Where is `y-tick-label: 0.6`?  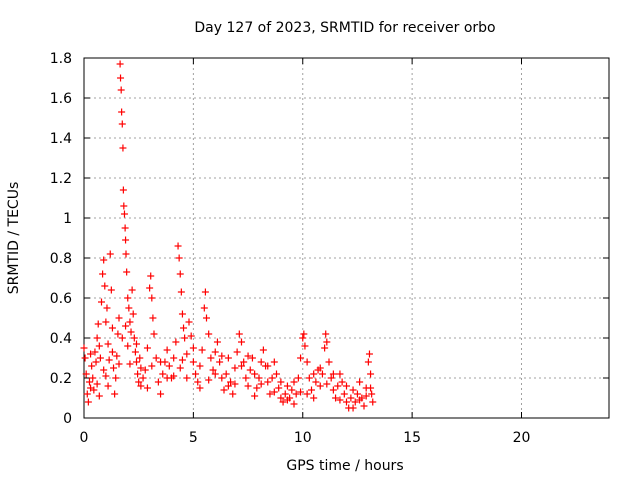
y-tick-label: 0.6 is located at coordinates (61, 299).